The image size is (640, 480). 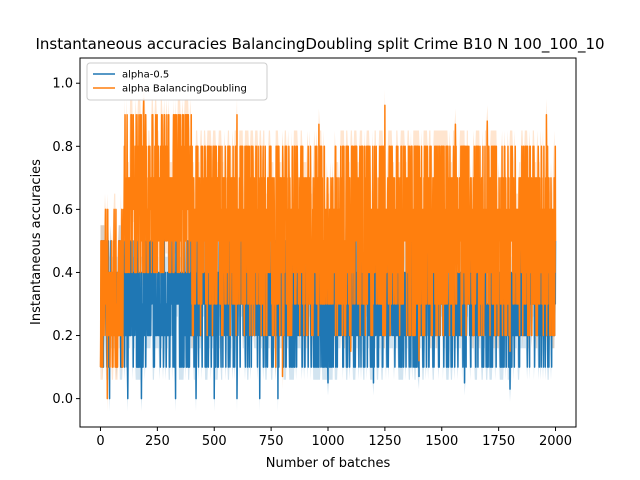 I want to click on x-tick-label: 1500, so click(x=441, y=441).